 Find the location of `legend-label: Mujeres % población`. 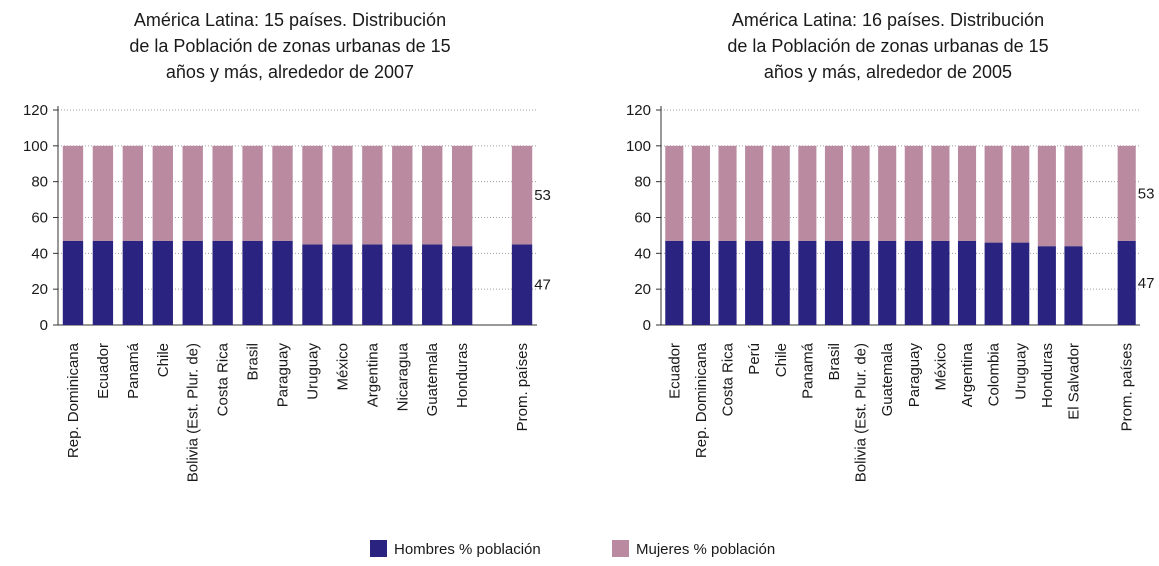

legend-label: Mujeres % población is located at coordinates (705, 549).